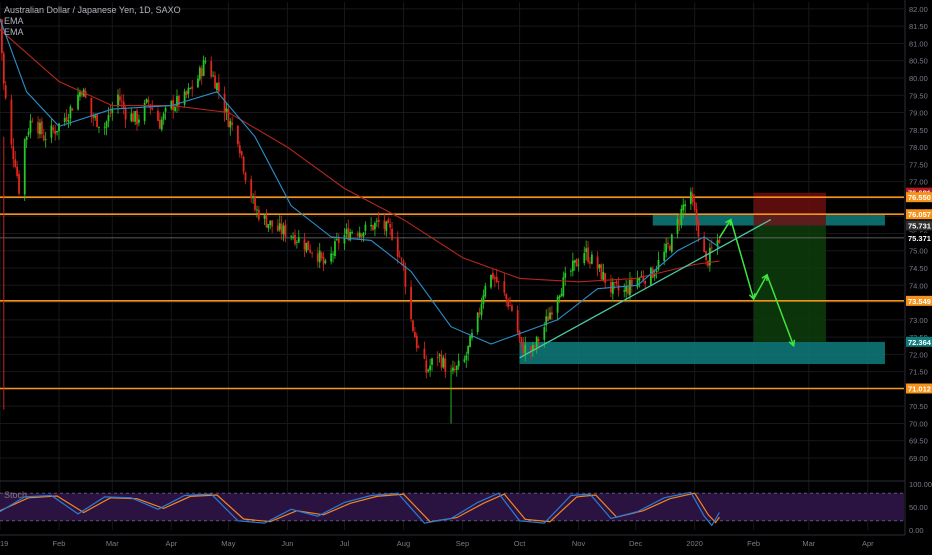  Describe the element at coordinates (14, 32) in the screenshot. I see `indicator-label-ema-2: EMA` at that location.